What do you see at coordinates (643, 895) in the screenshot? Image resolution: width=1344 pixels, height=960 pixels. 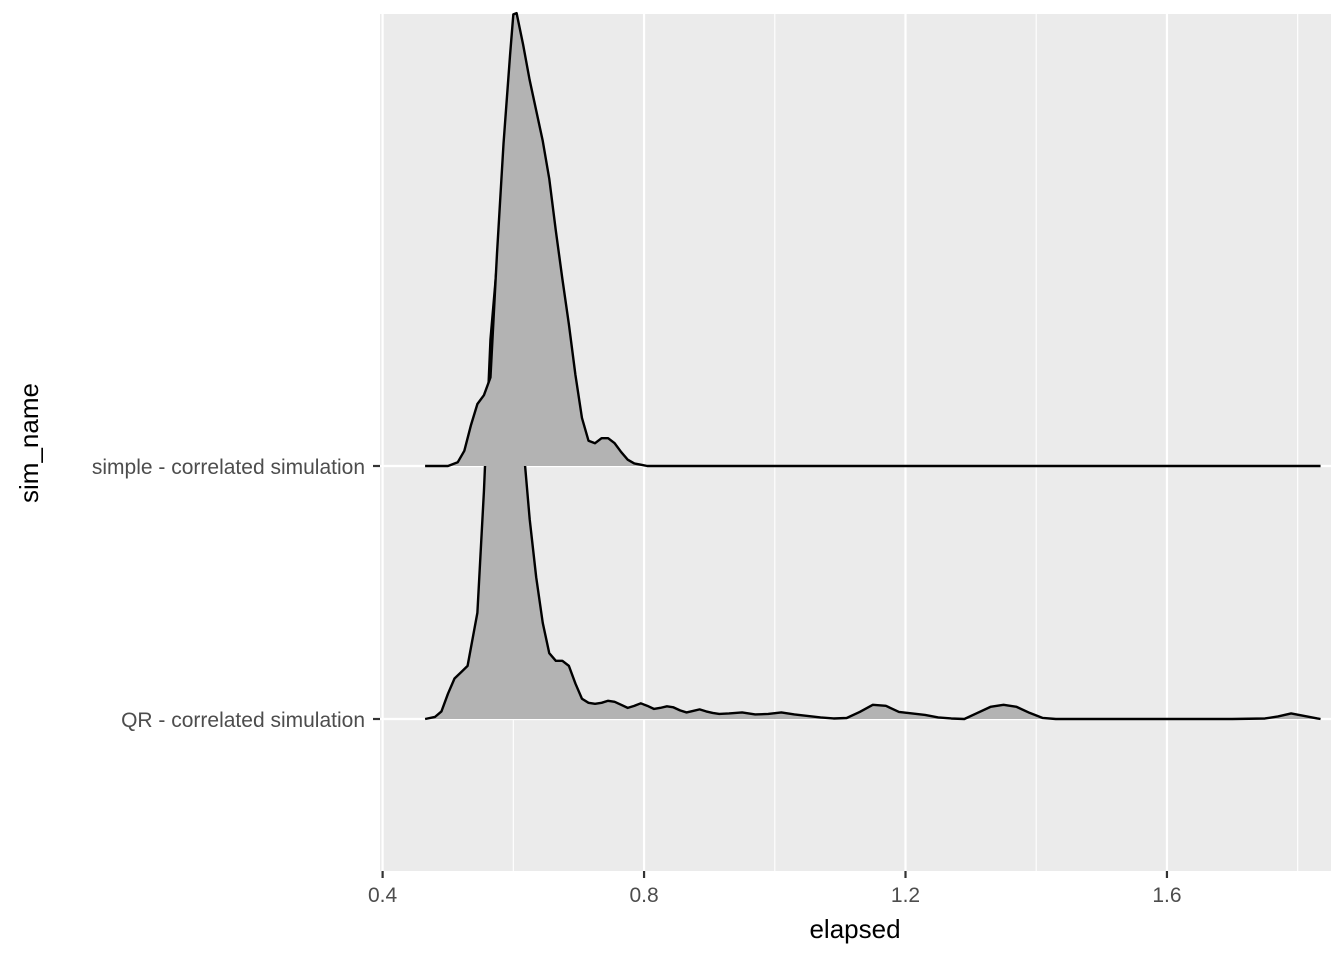 I see `x-tick-label-1: 0.8` at bounding box center [643, 895].